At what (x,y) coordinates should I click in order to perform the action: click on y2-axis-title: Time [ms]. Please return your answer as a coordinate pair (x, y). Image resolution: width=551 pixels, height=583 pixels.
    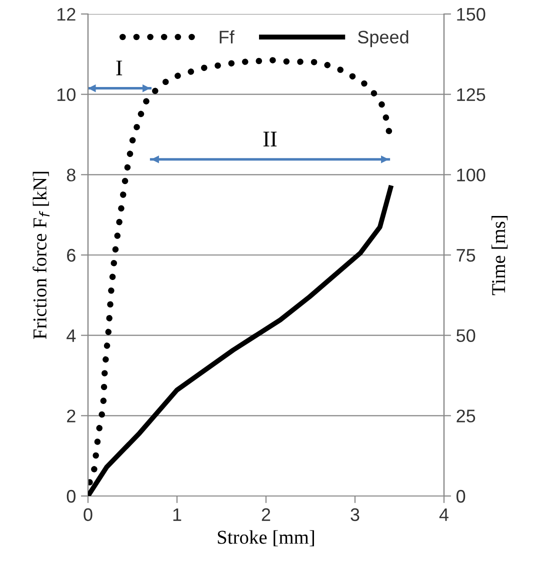
    Looking at the image, I should click on (499, 256).